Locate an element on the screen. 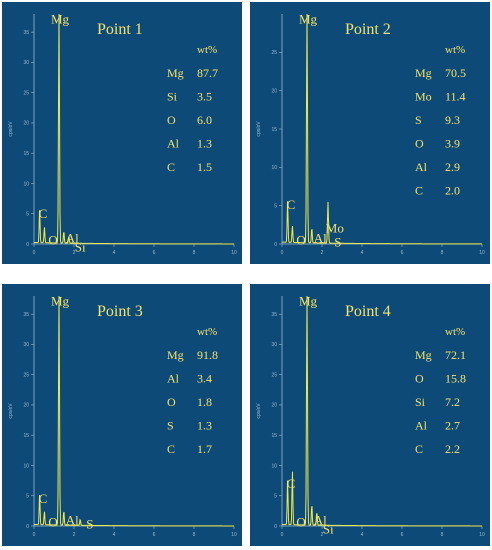  peak-label-mo: Mo is located at coordinates (335, 227).